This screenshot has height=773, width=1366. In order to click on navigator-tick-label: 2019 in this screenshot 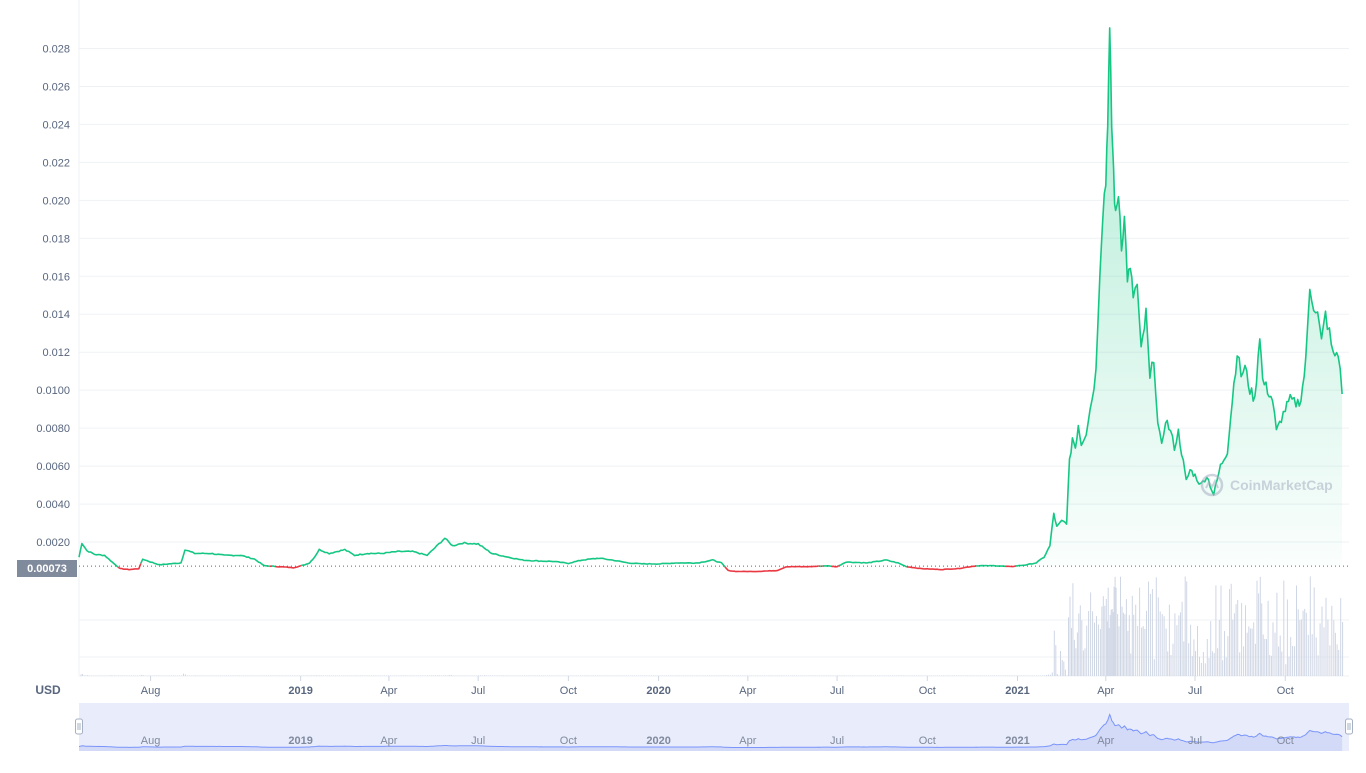, I will do `click(300, 741)`.